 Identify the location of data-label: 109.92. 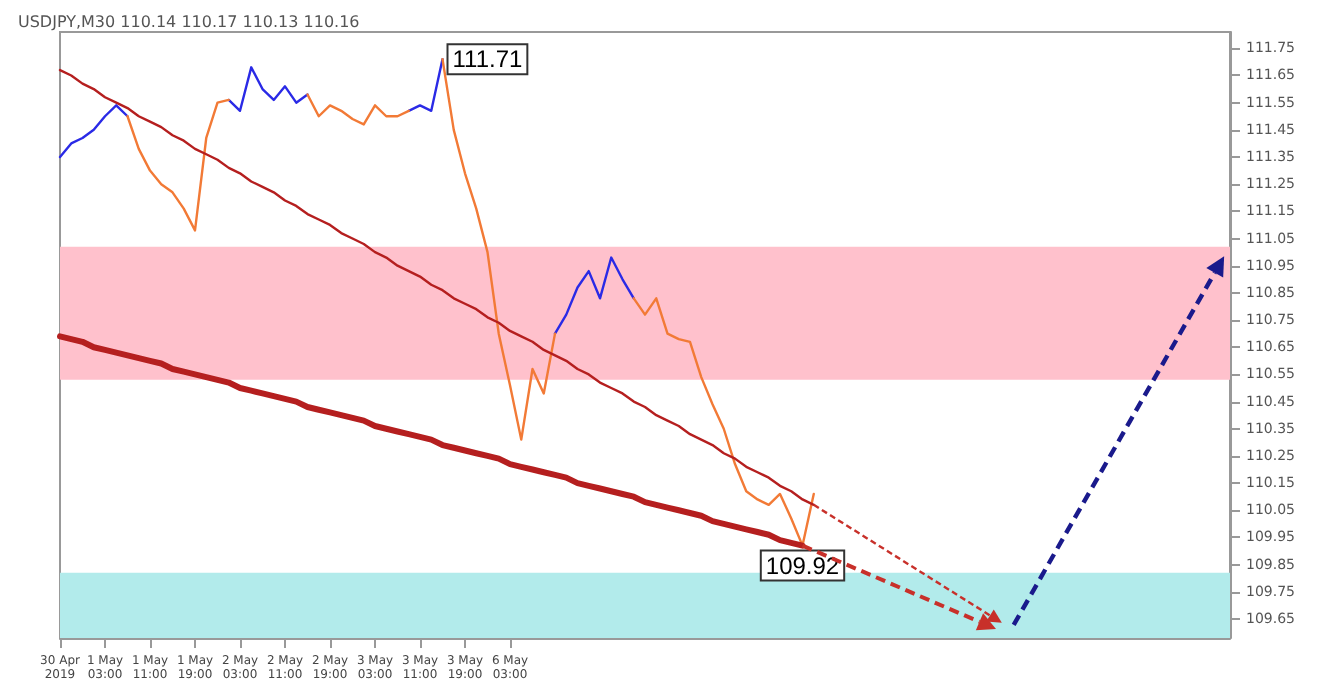
(802, 565).